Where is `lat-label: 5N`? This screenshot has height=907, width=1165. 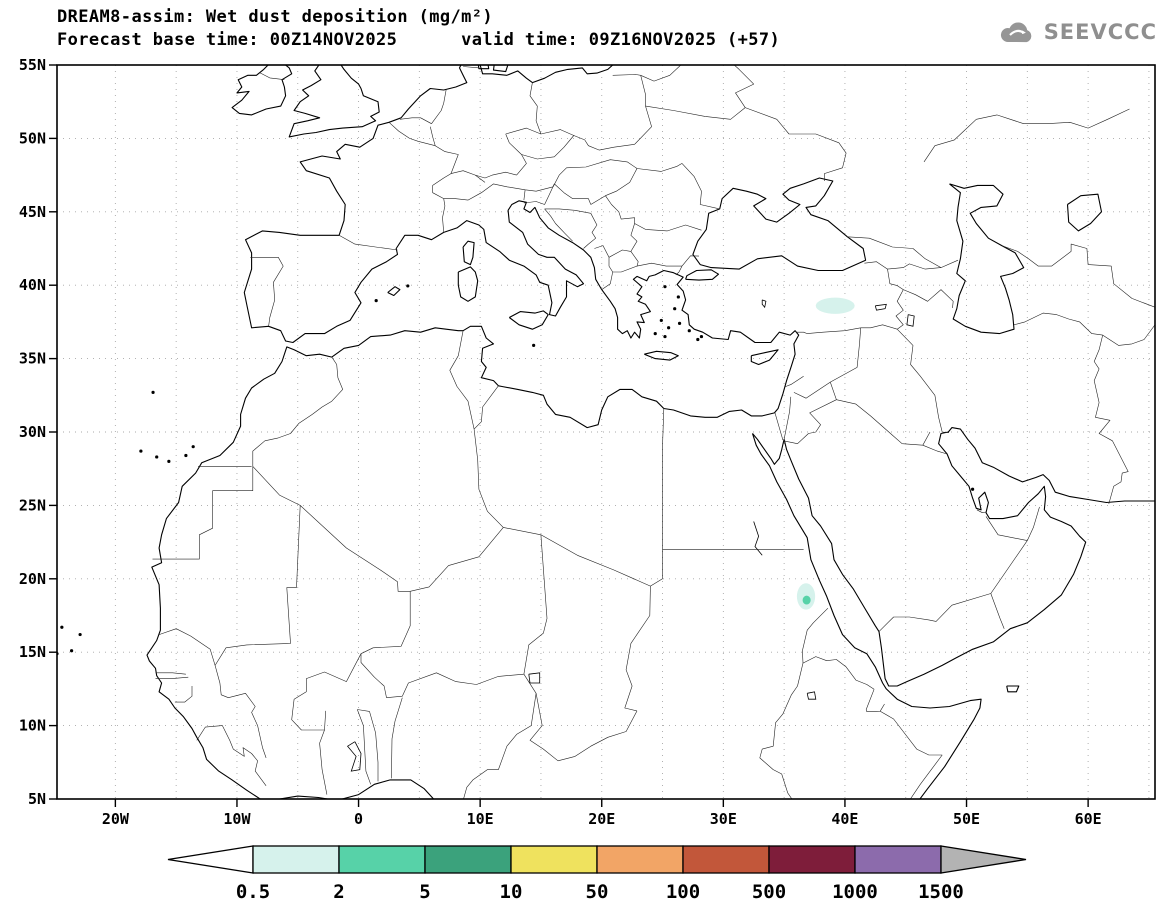 lat-label: 5N is located at coordinates (37, 799).